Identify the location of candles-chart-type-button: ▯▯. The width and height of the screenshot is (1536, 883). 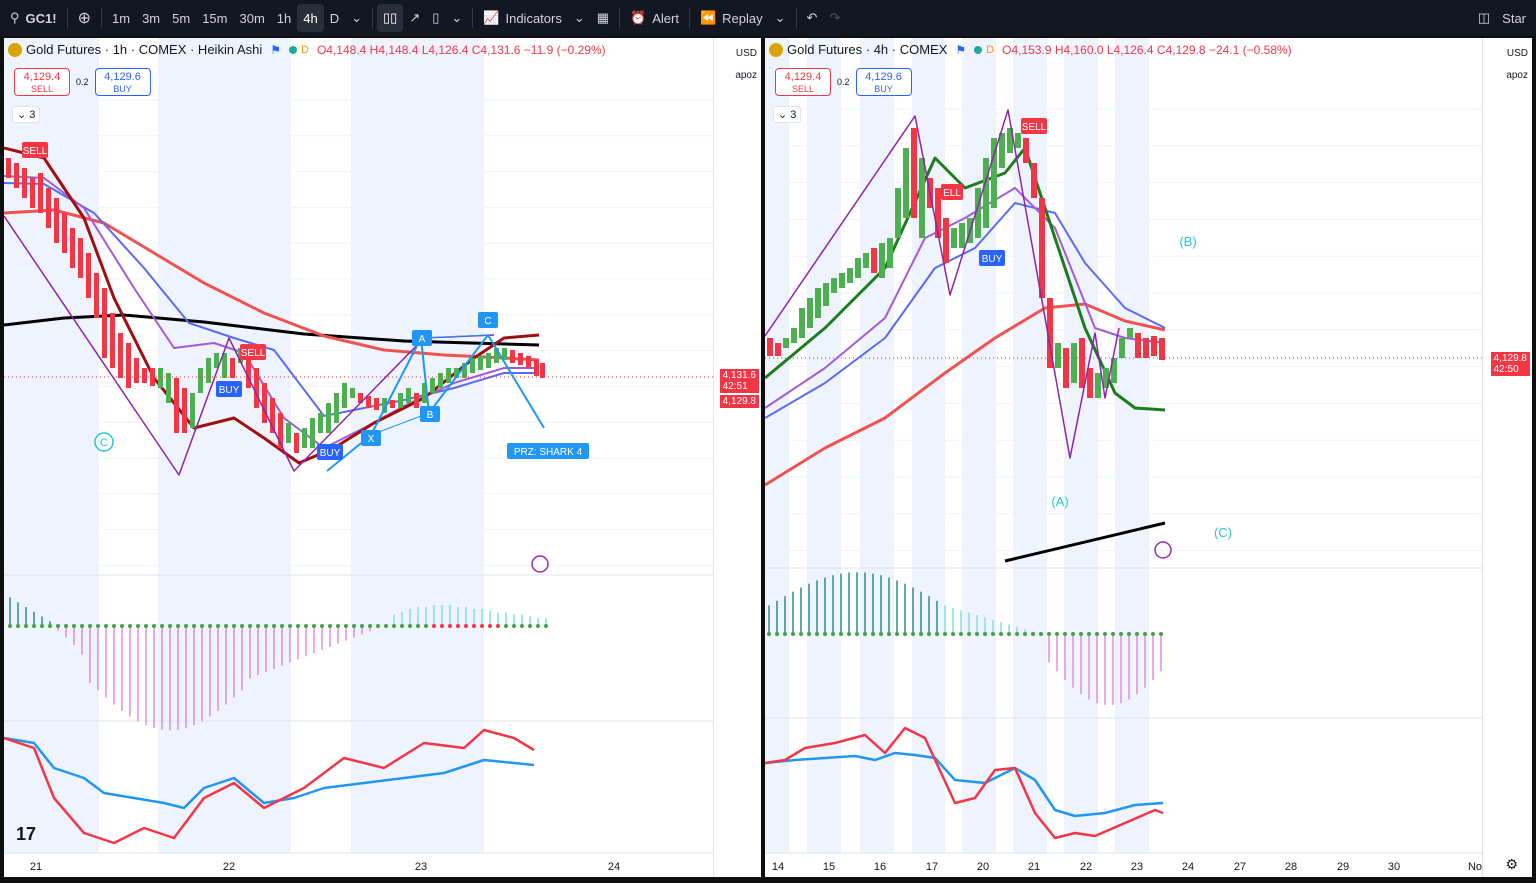
(390, 18).